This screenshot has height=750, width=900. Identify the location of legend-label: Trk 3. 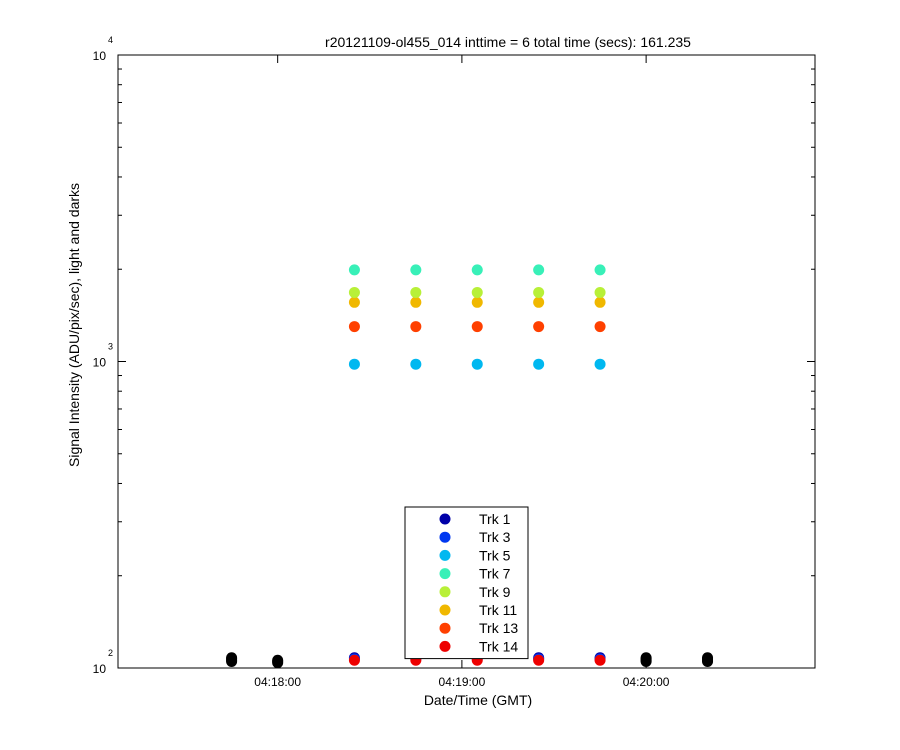
(495, 537).